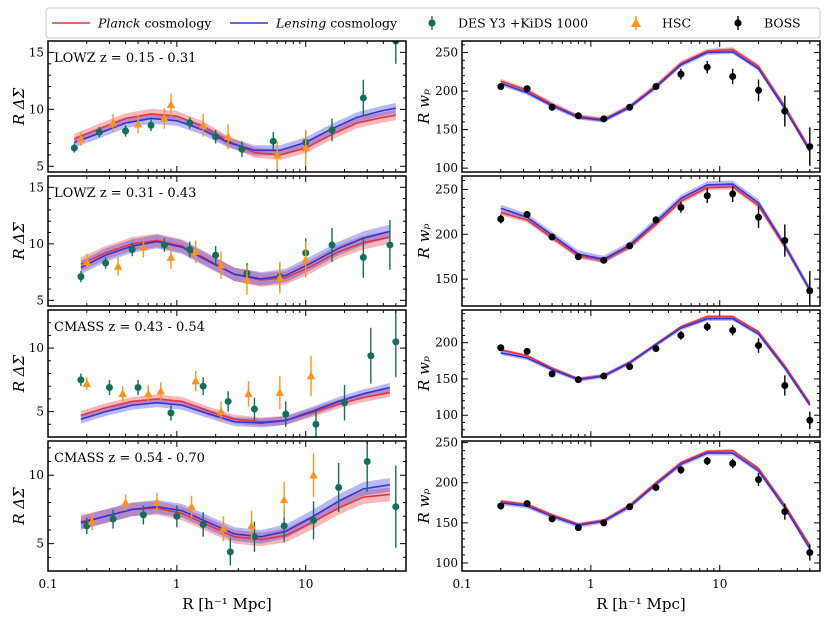  What do you see at coordinates (382, 595) in the screenshot?
I see `x-axis-labels: 0.1 1 10 R [h⁻¹ Mpc] 0.1 1 10 R [h⁻¹ Mpc]` at bounding box center [382, 595].